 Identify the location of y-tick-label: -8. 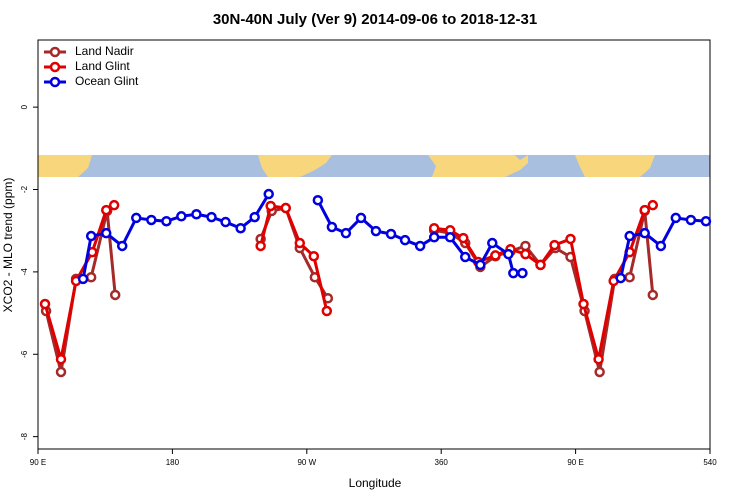
(24, 437).